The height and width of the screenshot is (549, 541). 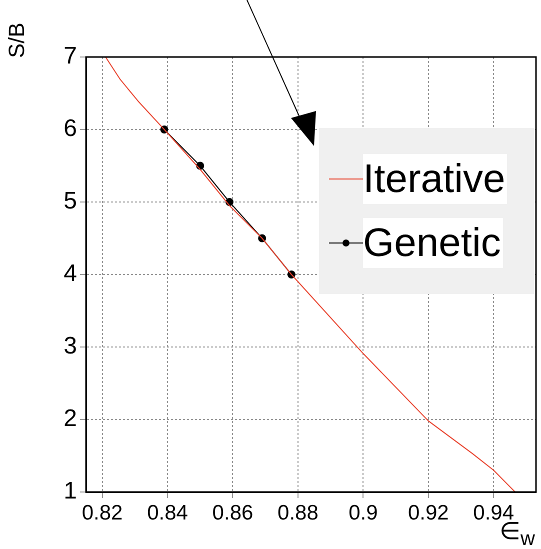 I want to click on y-tick-label: 5, so click(x=70, y=201).